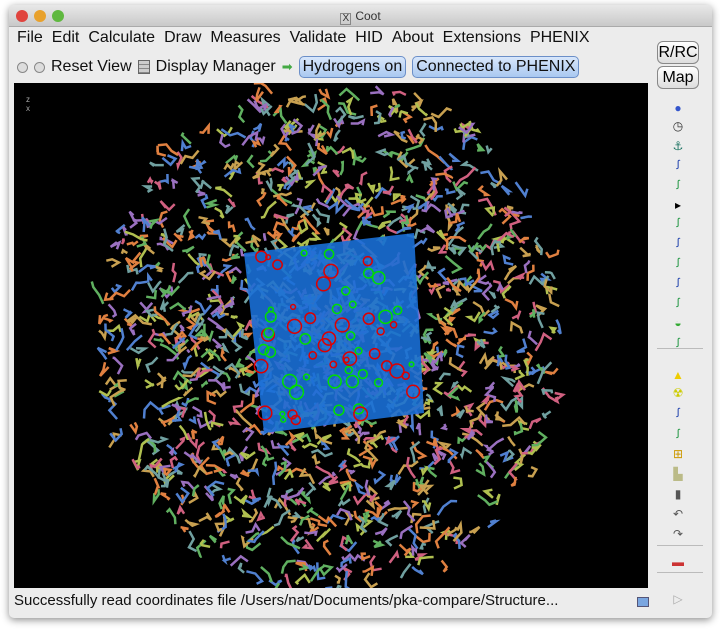 The image size is (720, 632). I want to click on rotamer-alt-icon: ꭍ, so click(678, 283).